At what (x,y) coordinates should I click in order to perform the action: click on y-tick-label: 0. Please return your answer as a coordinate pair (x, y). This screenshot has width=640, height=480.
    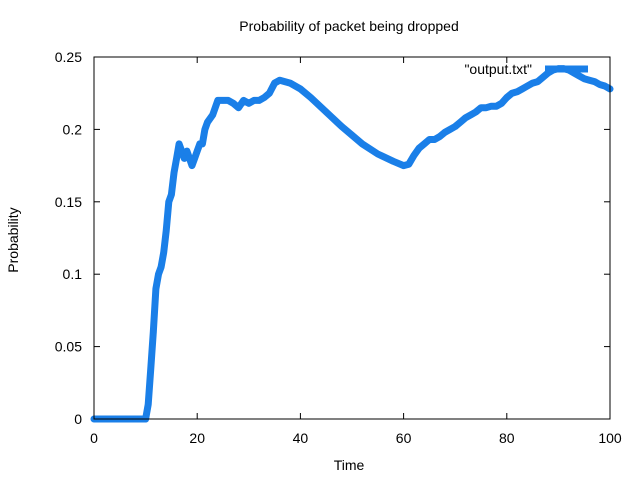
    Looking at the image, I should click on (78, 419).